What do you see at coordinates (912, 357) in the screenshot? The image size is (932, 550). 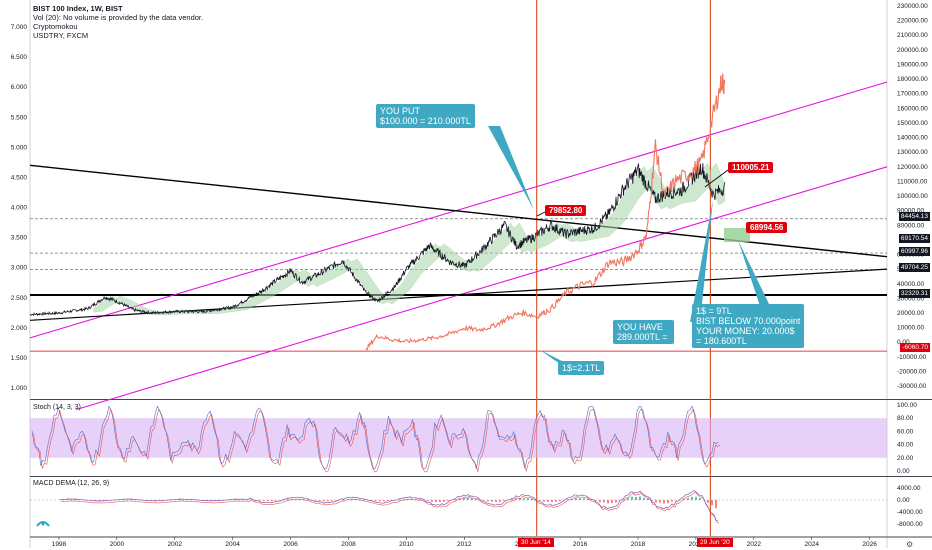 I see `right-axis-tick: -10000.00` at bounding box center [912, 357].